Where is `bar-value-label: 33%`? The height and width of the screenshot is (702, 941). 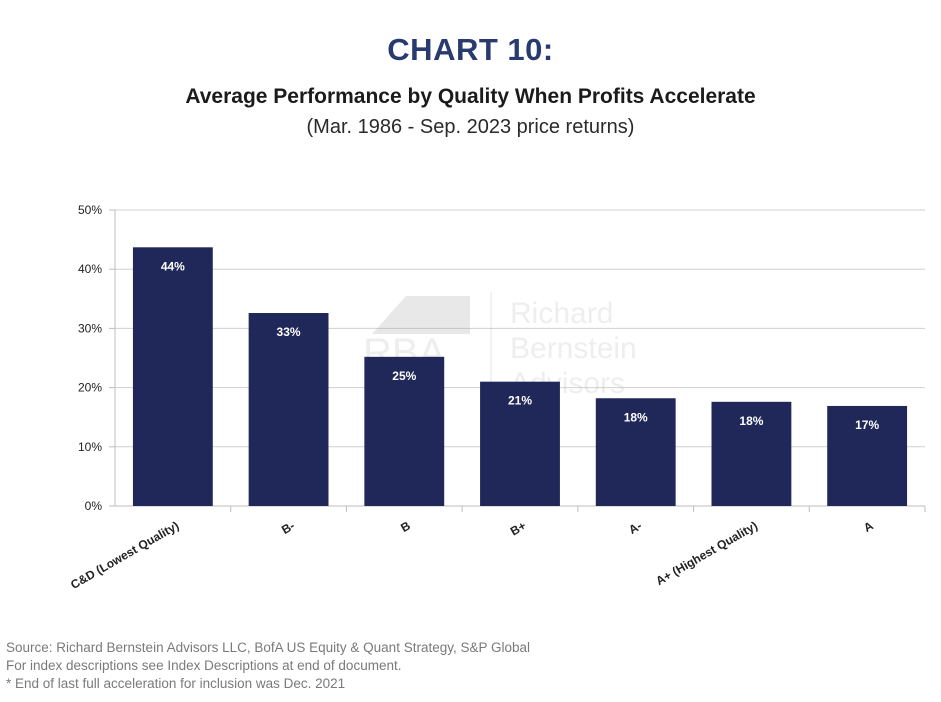 bar-value-label: 33% is located at coordinates (289, 332).